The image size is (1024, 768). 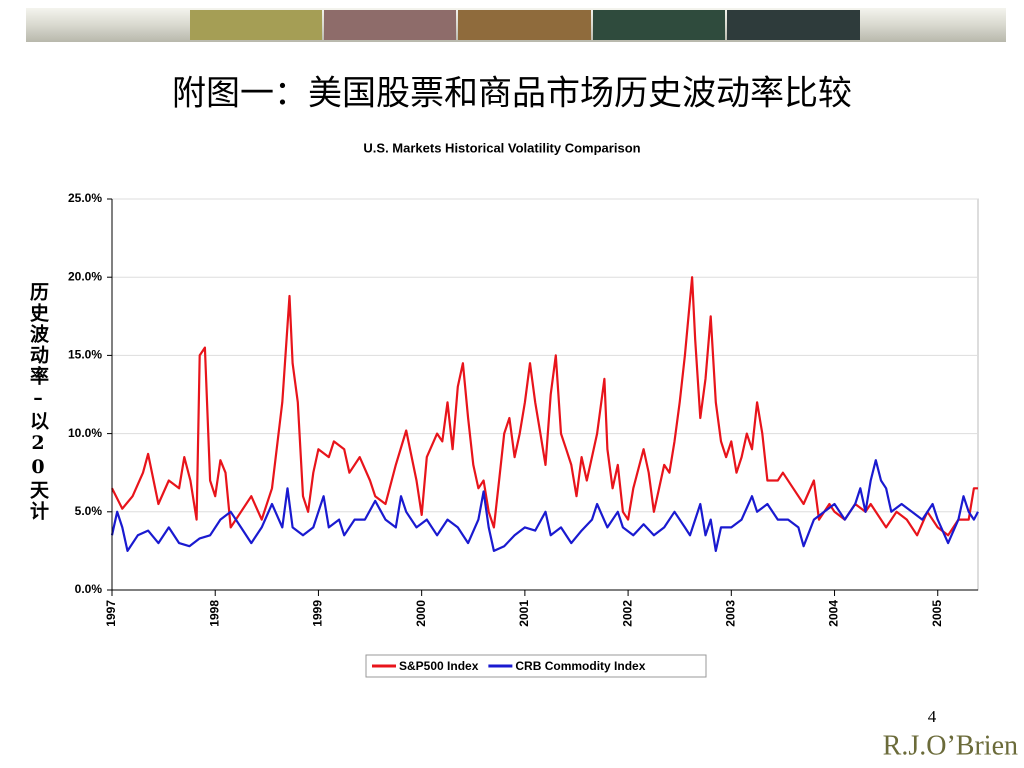 What do you see at coordinates (439, 666) in the screenshot?
I see `legend-label: S&P500 Index` at bounding box center [439, 666].